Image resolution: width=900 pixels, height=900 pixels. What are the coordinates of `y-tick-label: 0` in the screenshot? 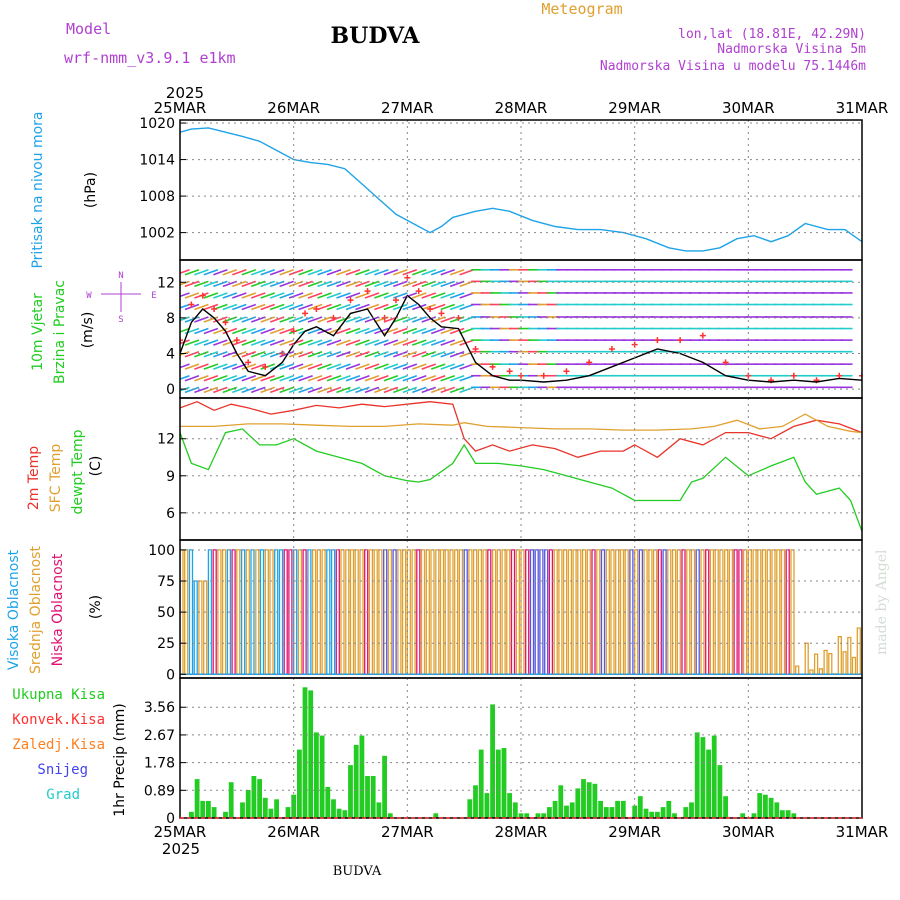 It's located at (170, 390).